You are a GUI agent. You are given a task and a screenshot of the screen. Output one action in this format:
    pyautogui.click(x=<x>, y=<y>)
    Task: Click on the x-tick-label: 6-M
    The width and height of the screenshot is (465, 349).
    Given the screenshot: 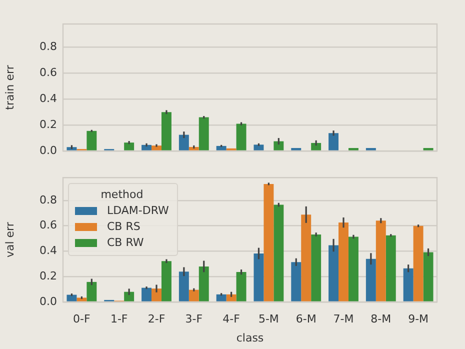 What is the action you would take?
    pyautogui.click(x=306, y=319)
    